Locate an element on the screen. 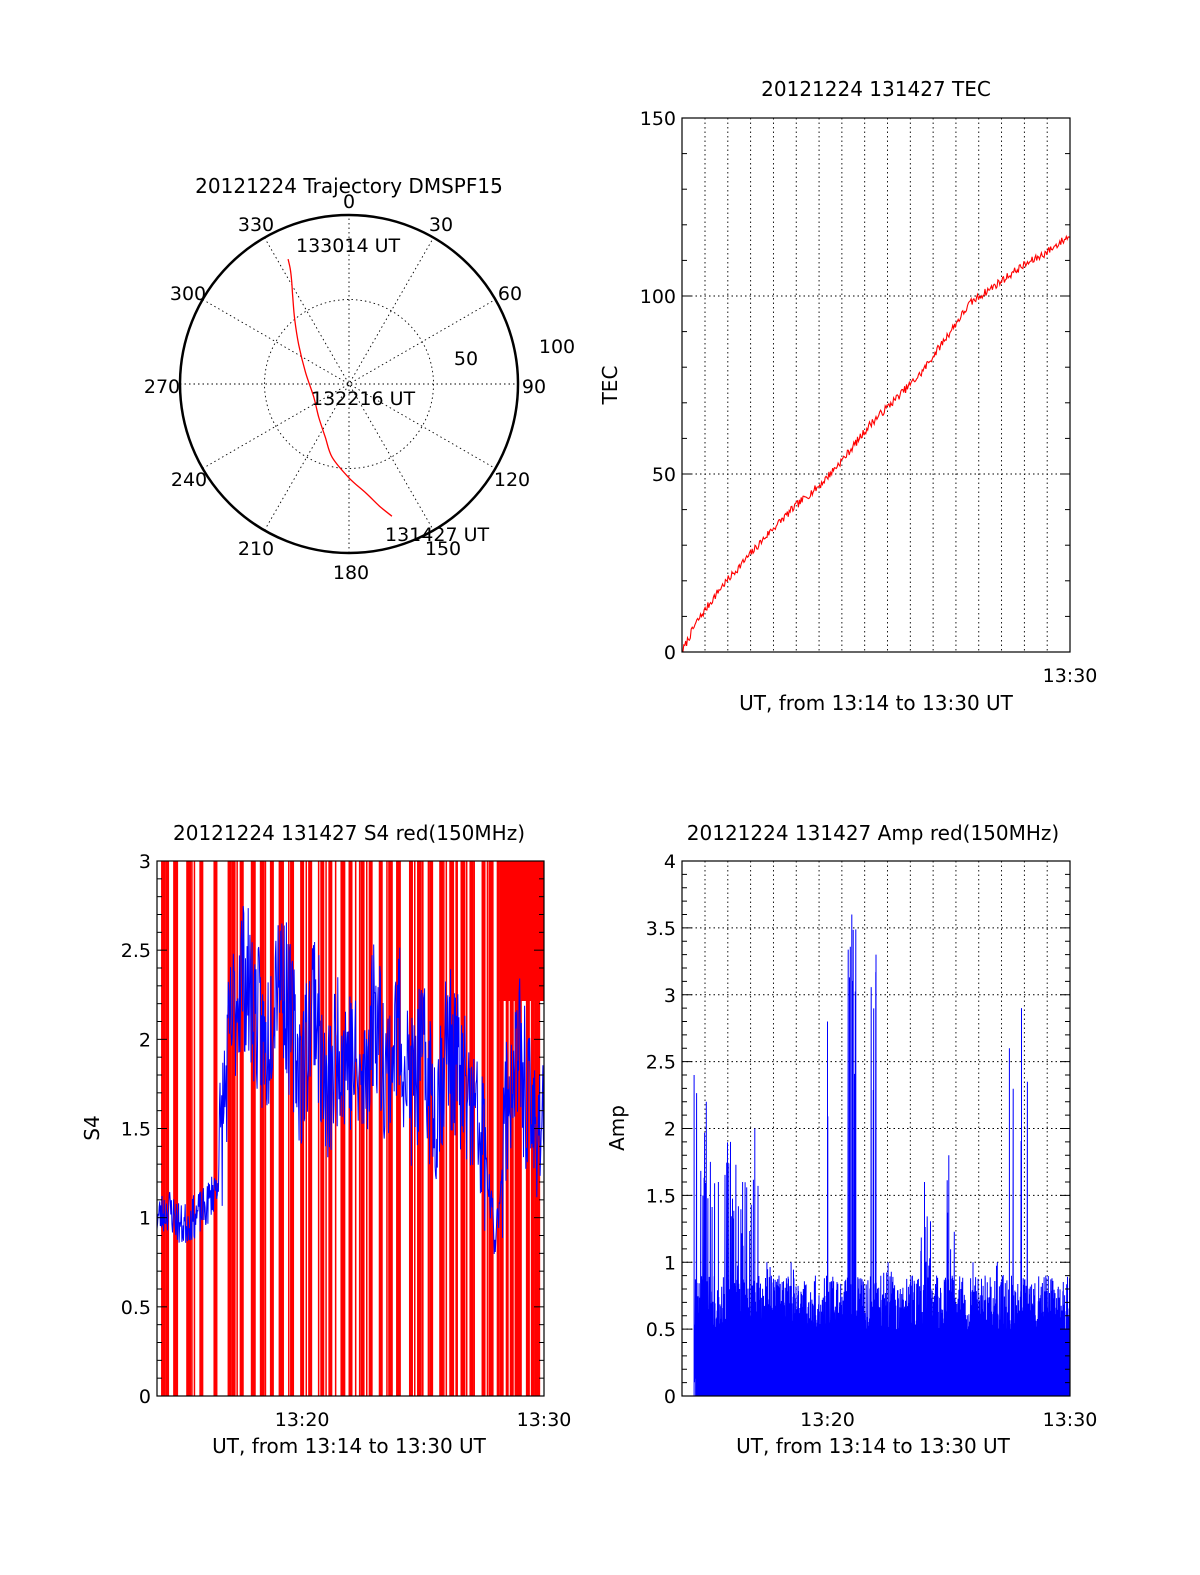  azimuth-label: 240 is located at coordinates (189, 480).